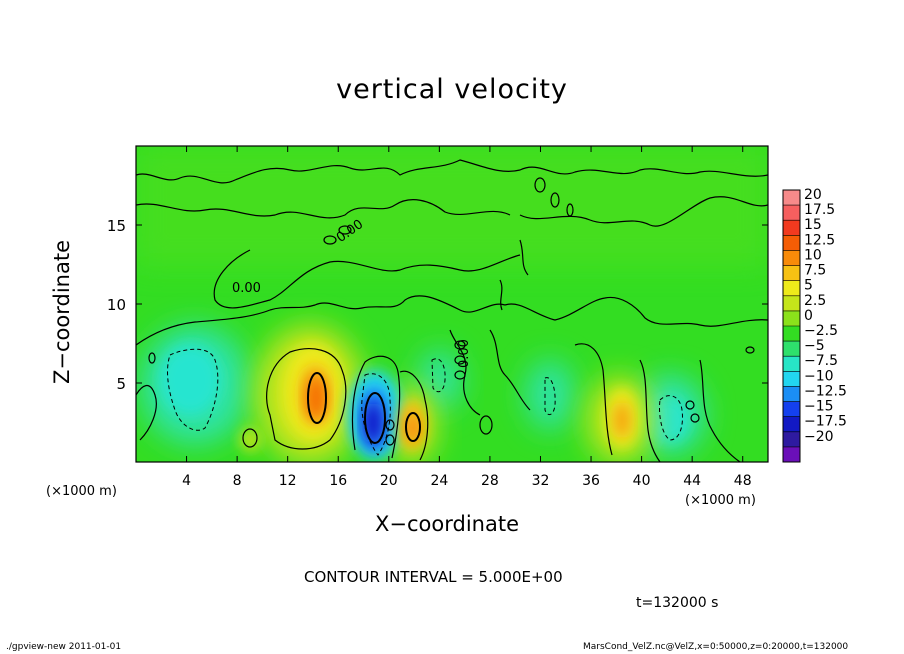 The height and width of the screenshot is (654, 904). I want to click on chart-title: vertical velocity, so click(452, 89).